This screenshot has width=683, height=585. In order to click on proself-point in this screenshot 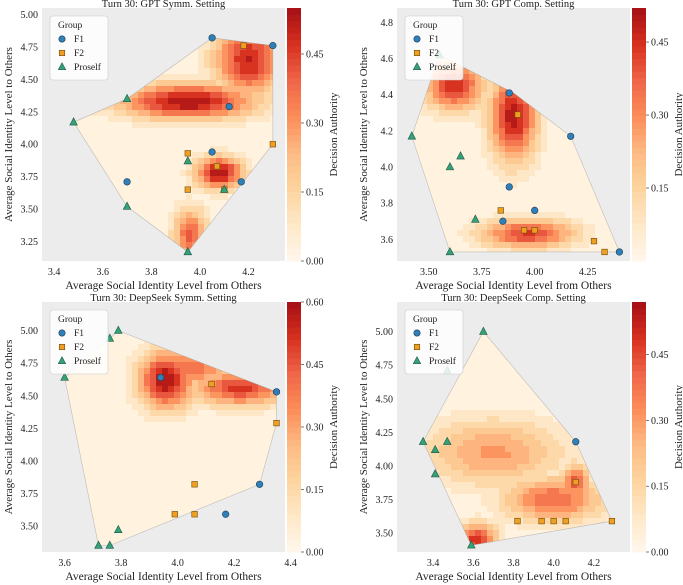, I will do `click(450, 251)`.